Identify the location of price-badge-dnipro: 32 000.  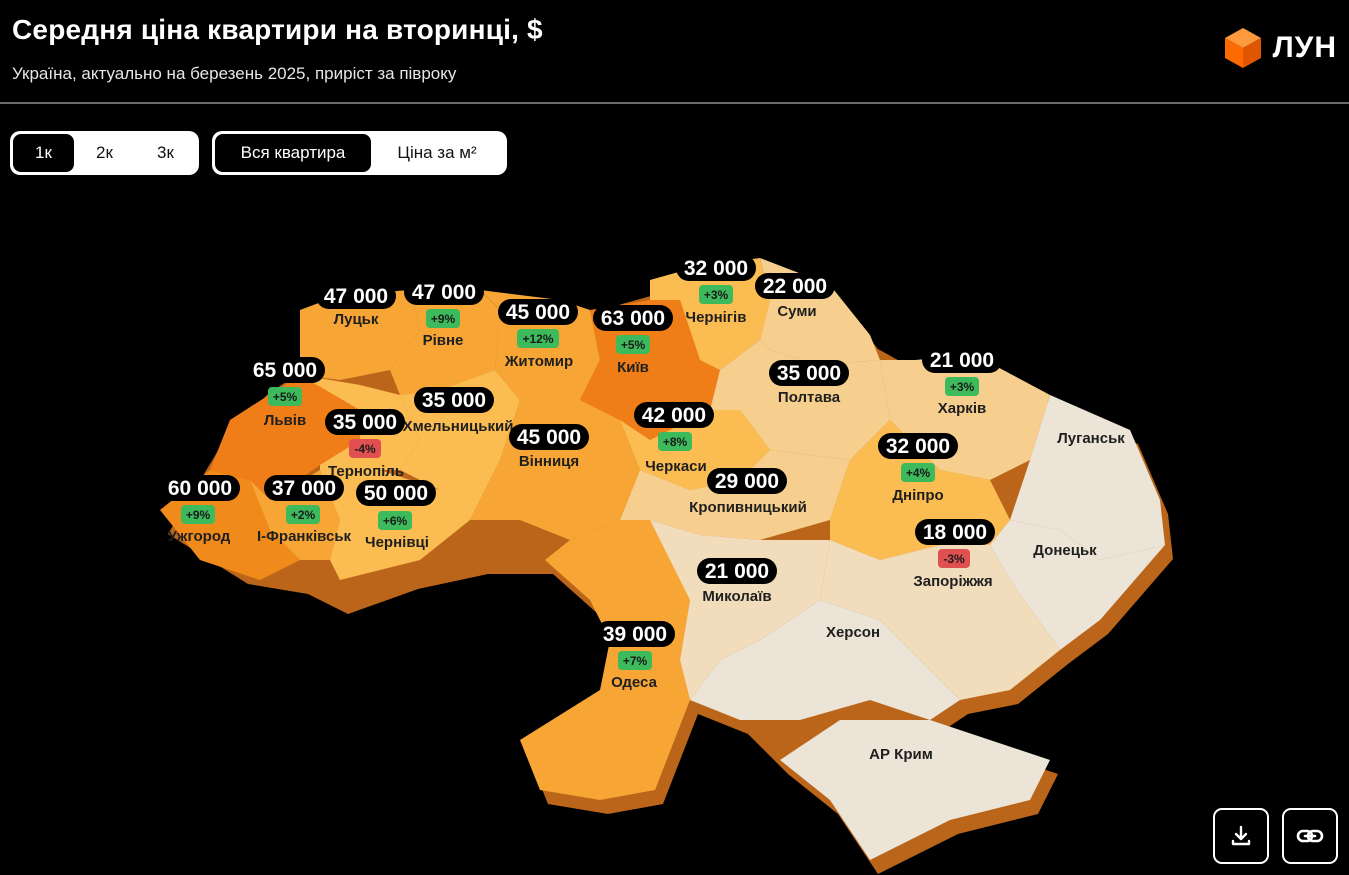
(918, 446).